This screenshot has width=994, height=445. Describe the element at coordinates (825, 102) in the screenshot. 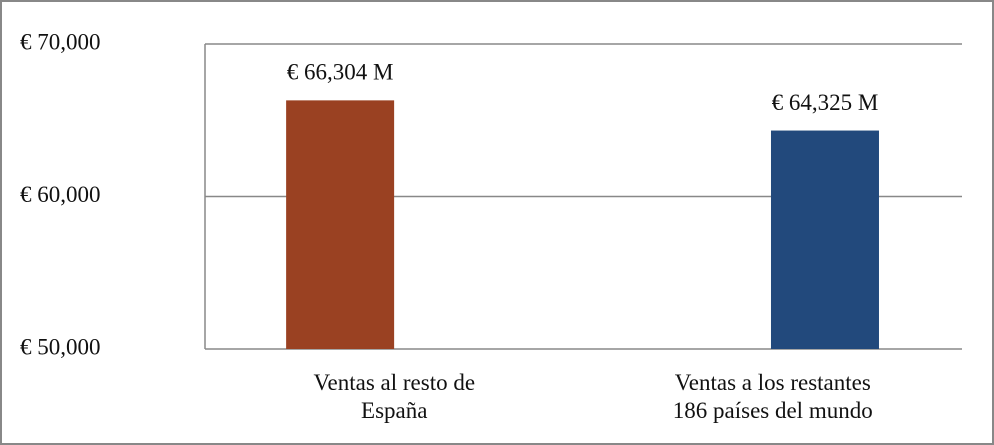

I see `value-label: € 64,325 M` at that location.